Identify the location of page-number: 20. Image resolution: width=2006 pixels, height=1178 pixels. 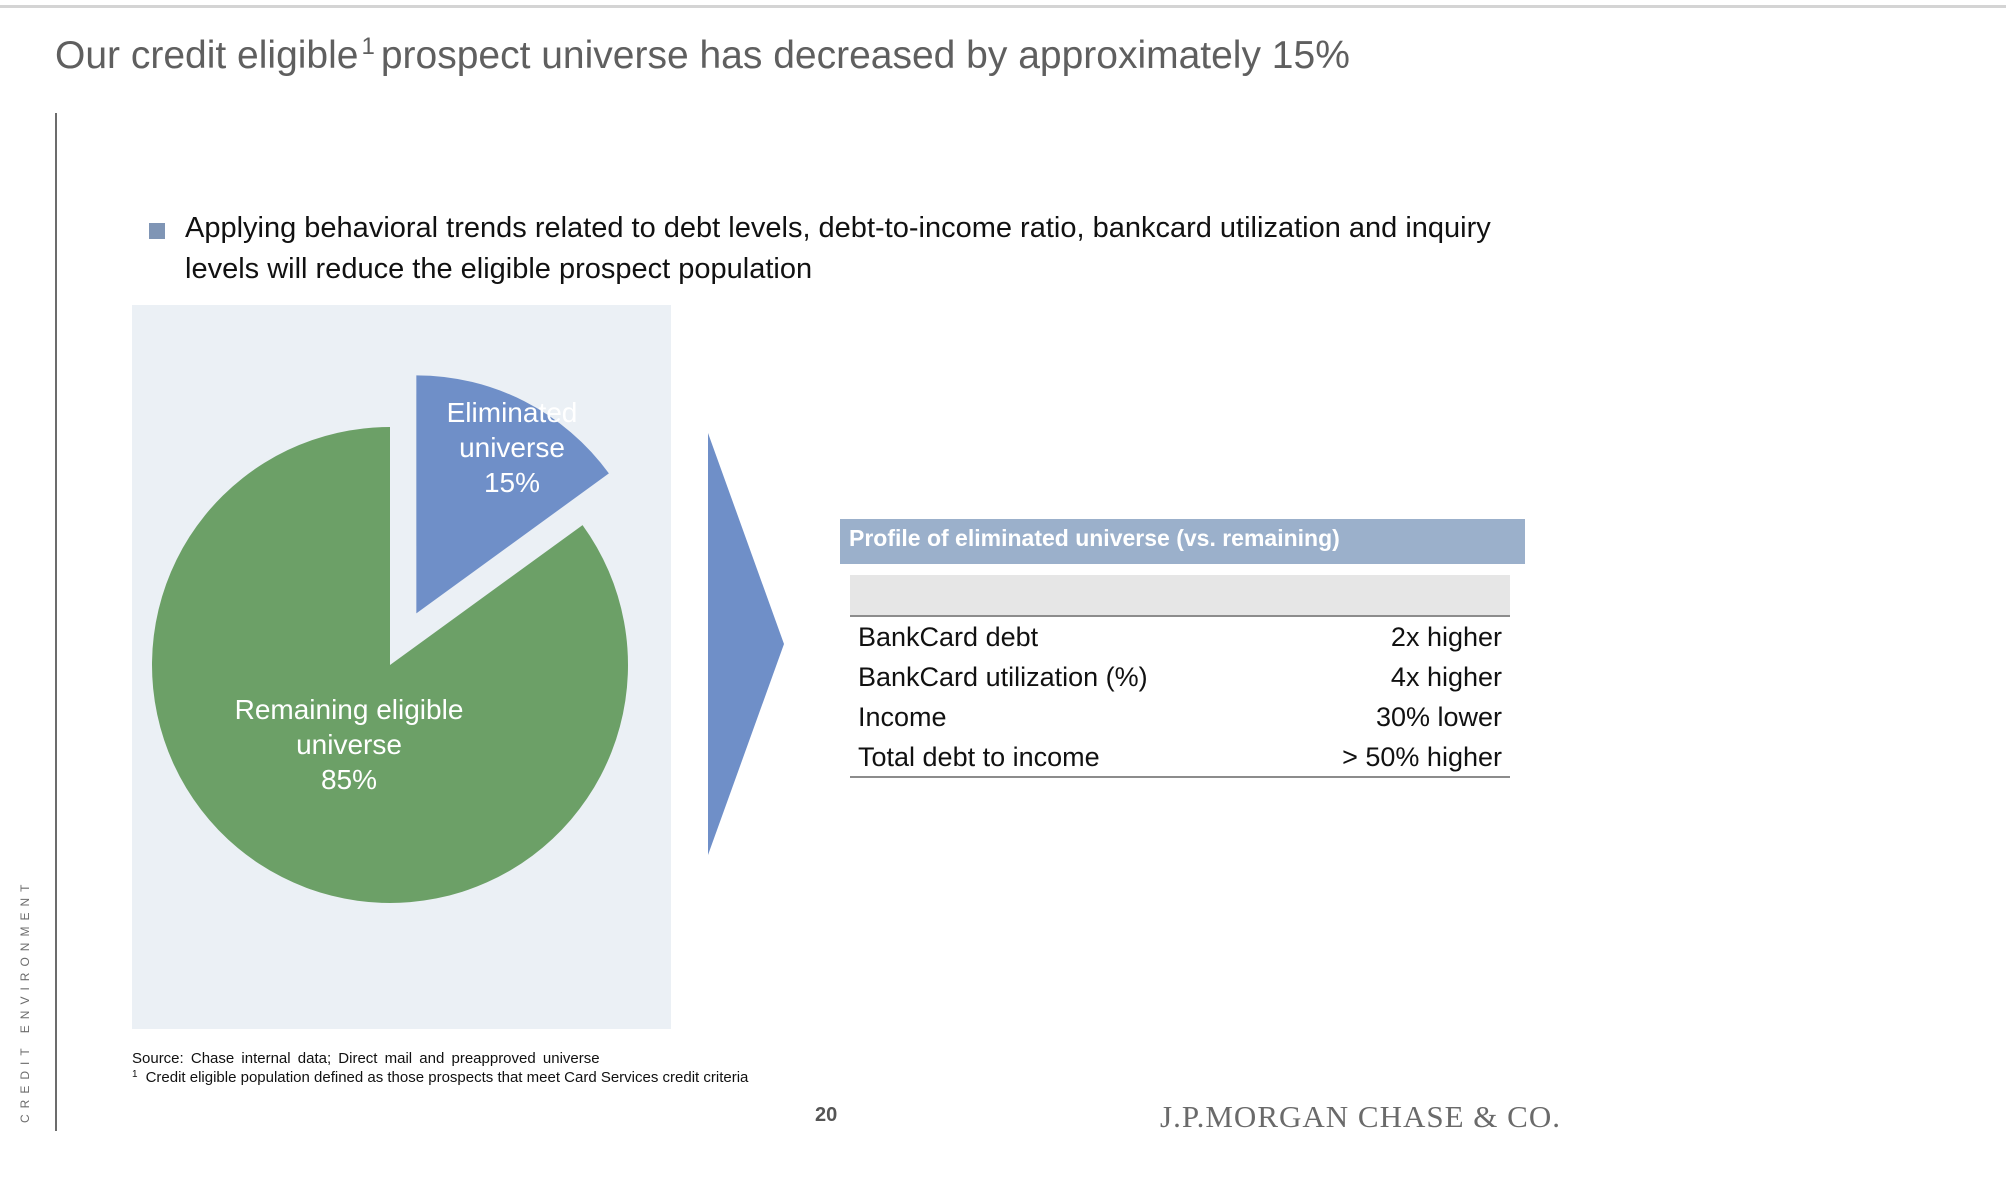
(826, 1115).